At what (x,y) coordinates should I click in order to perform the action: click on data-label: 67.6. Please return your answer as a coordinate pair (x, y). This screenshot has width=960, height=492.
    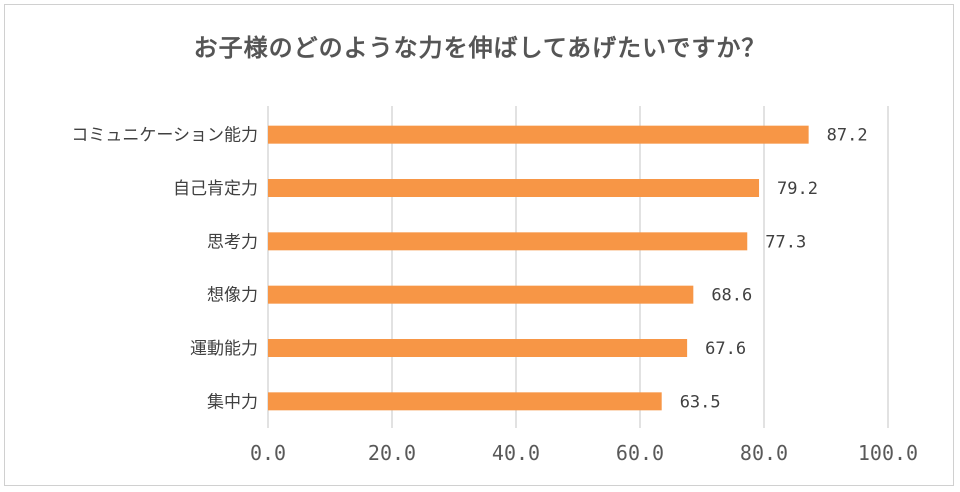
    Looking at the image, I should click on (725, 349).